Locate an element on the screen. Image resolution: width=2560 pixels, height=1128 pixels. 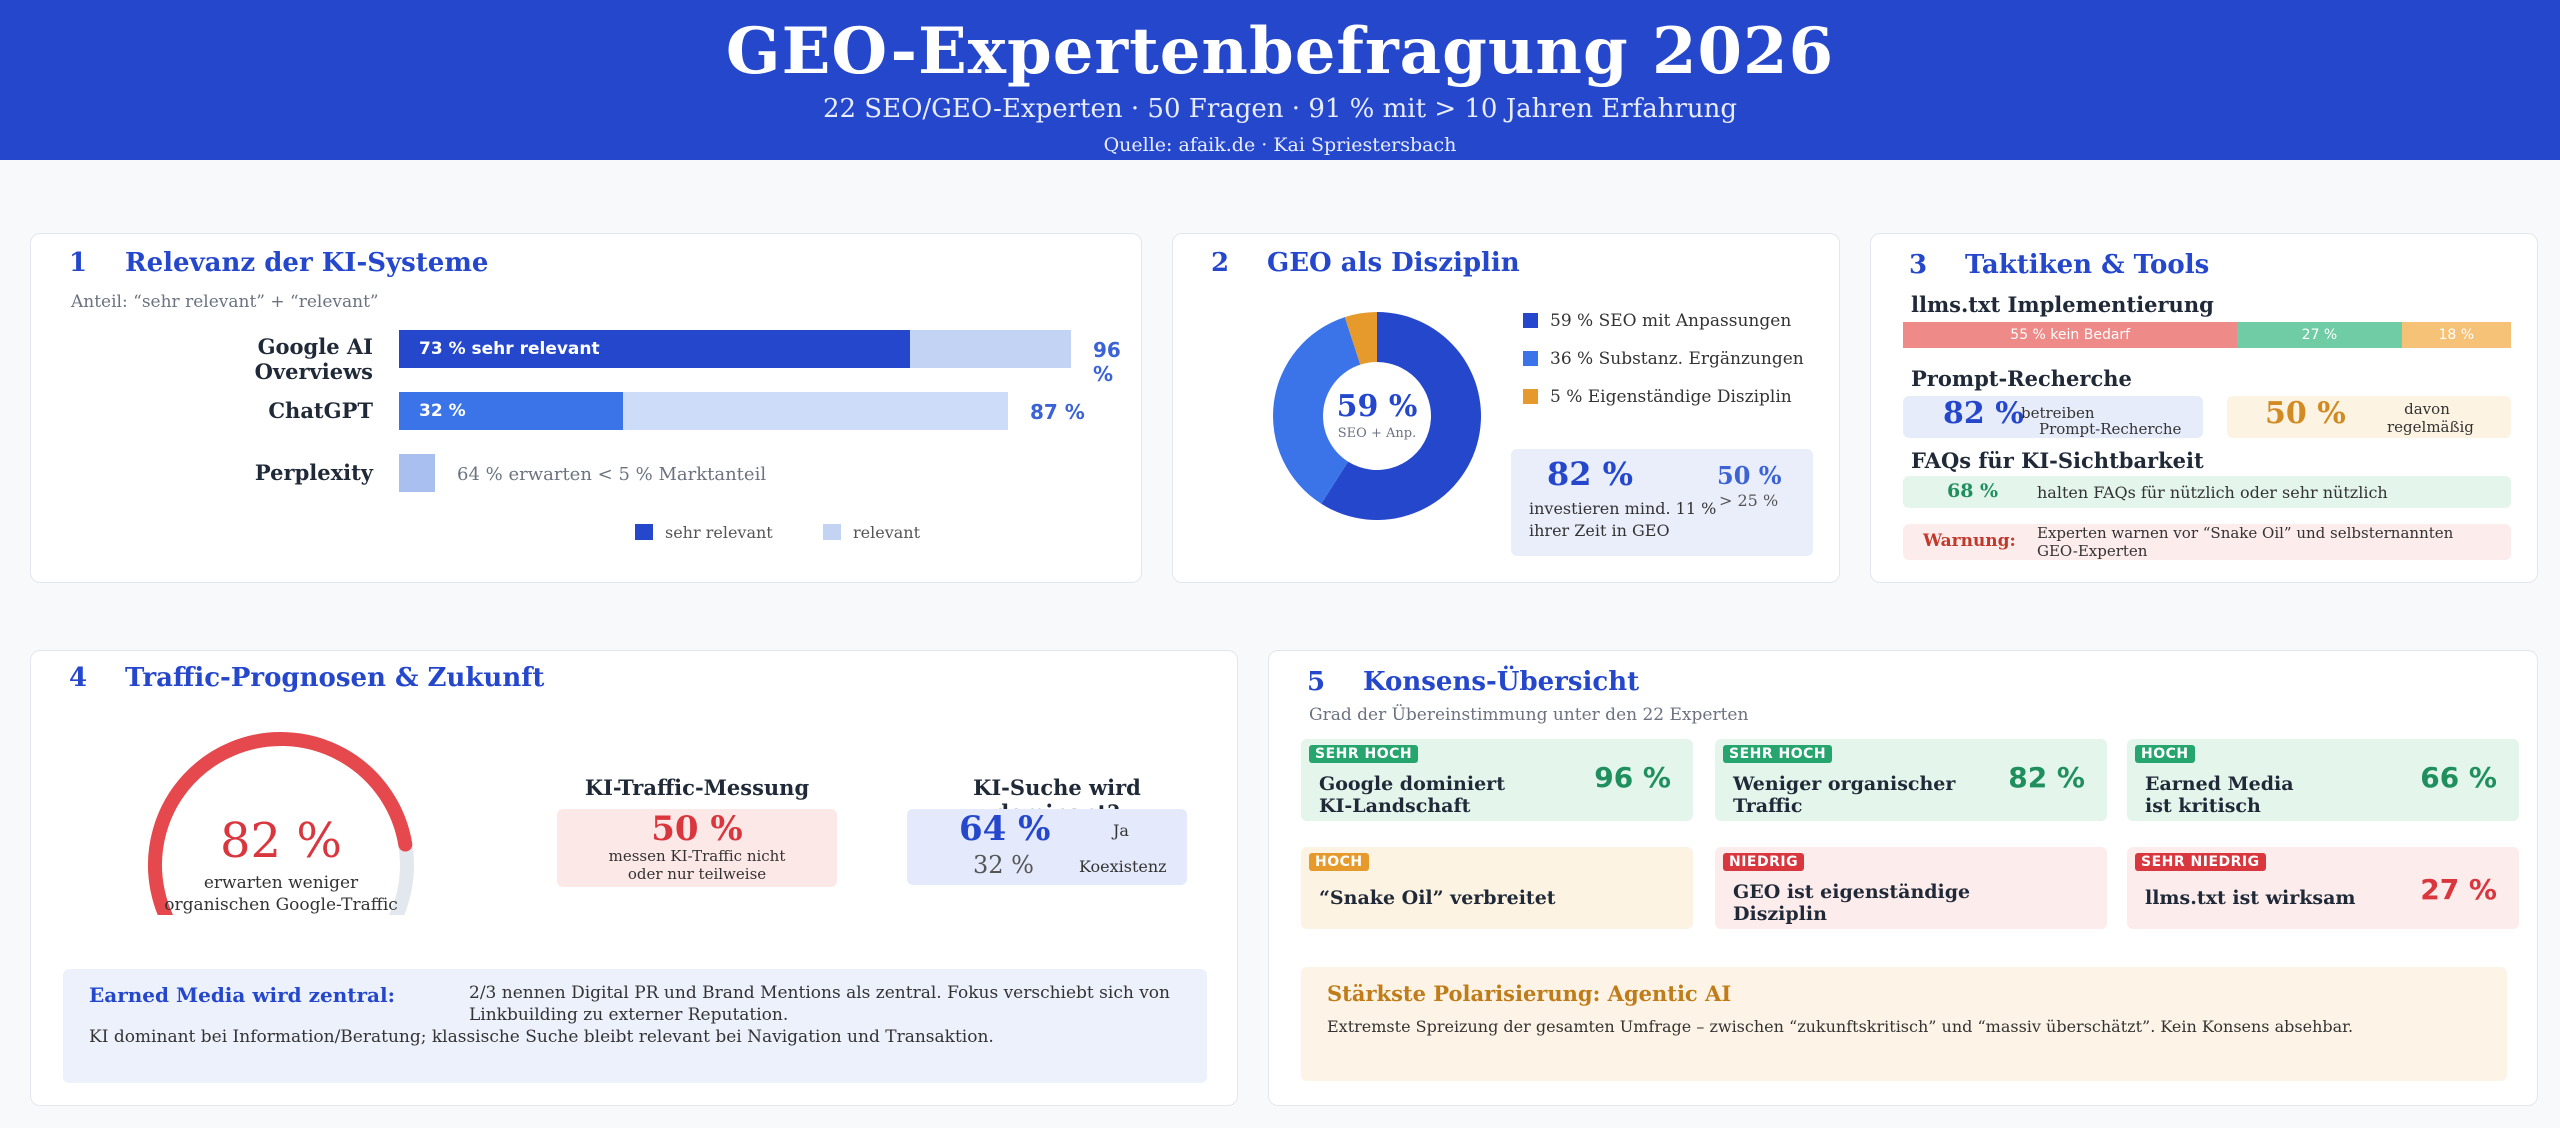
card-title-disziplin: 2 GEO als Disziplin is located at coordinates (1365, 263).